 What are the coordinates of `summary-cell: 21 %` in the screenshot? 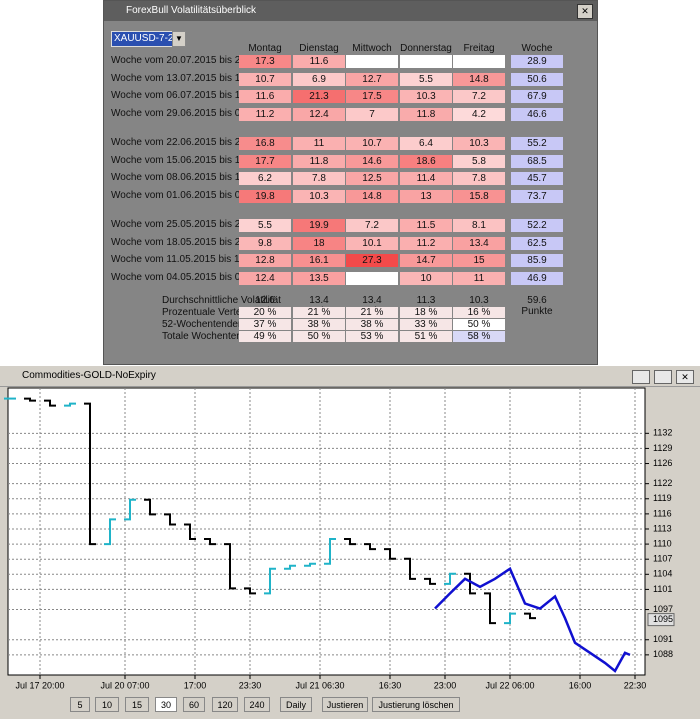 It's located at (319, 312).